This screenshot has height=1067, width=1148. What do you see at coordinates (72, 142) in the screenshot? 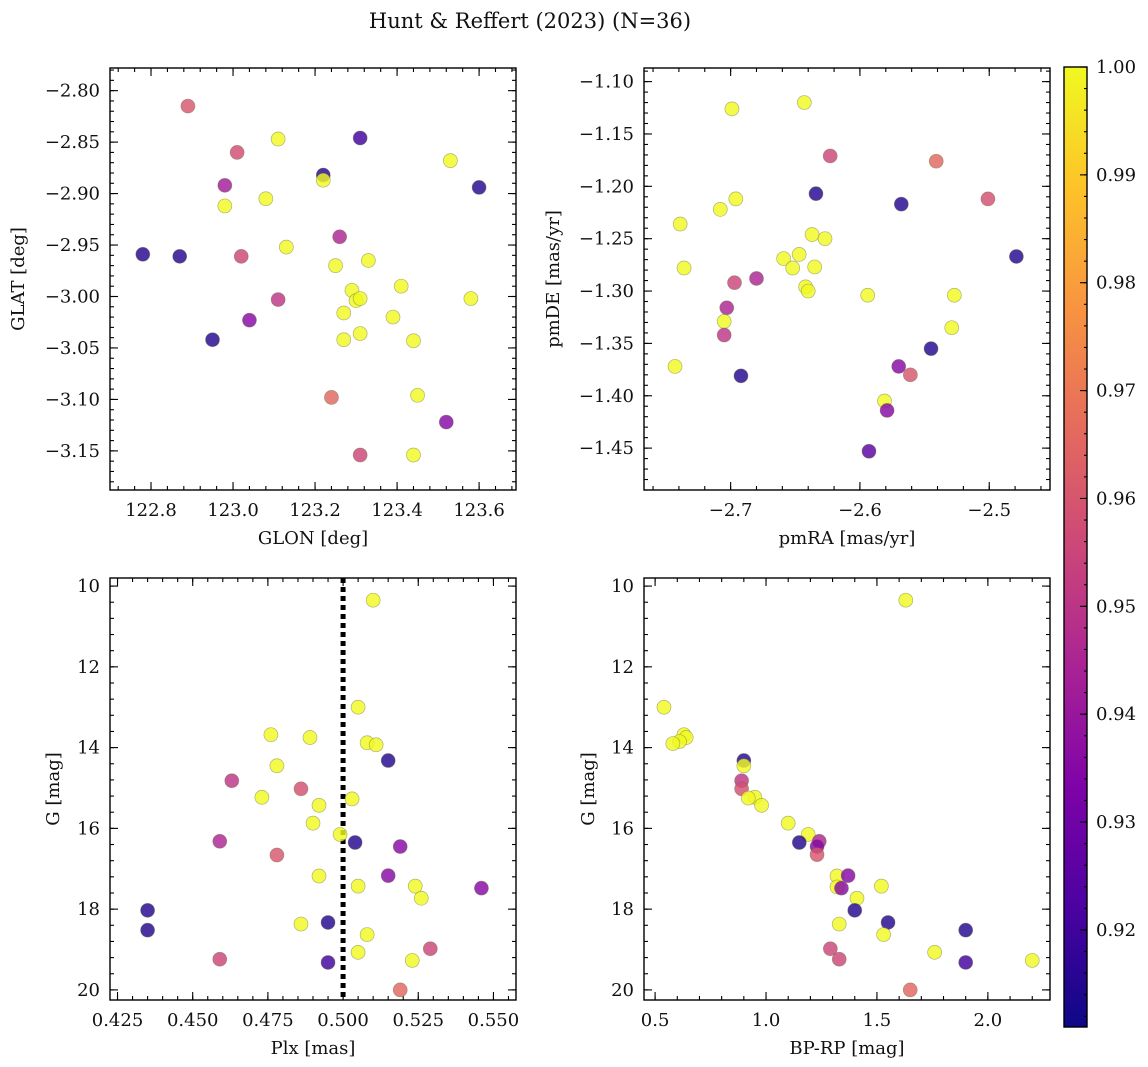
I see `y-tick-label: −2.85` at bounding box center [72, 142].